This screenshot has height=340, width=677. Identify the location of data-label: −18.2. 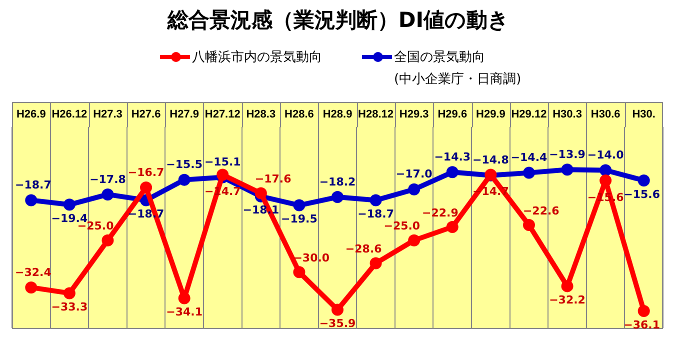
(337, 181).